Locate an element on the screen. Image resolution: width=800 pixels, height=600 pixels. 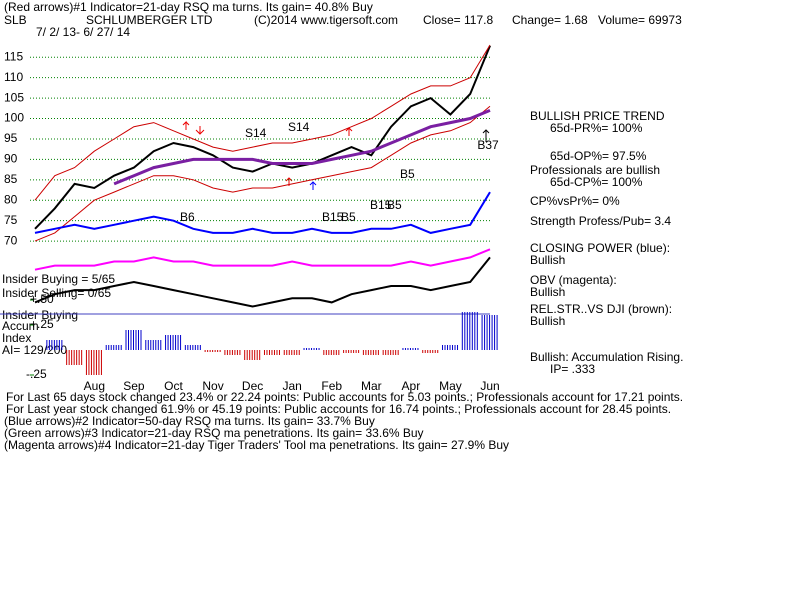
x-tick-label: Jan is located at coordinates (291, 386).